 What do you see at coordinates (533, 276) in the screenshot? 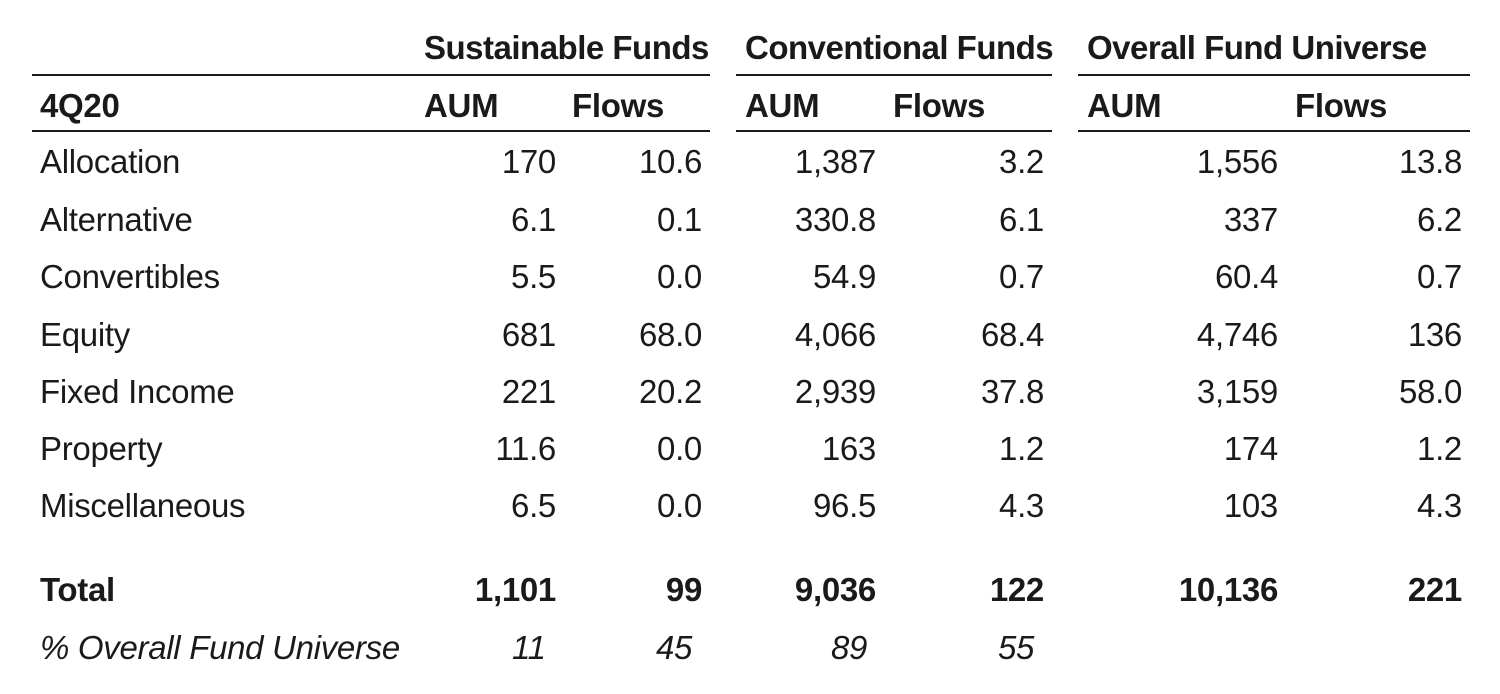
I see `cell-sustainable-aum: 5.5` at bounding box center [533, 276].